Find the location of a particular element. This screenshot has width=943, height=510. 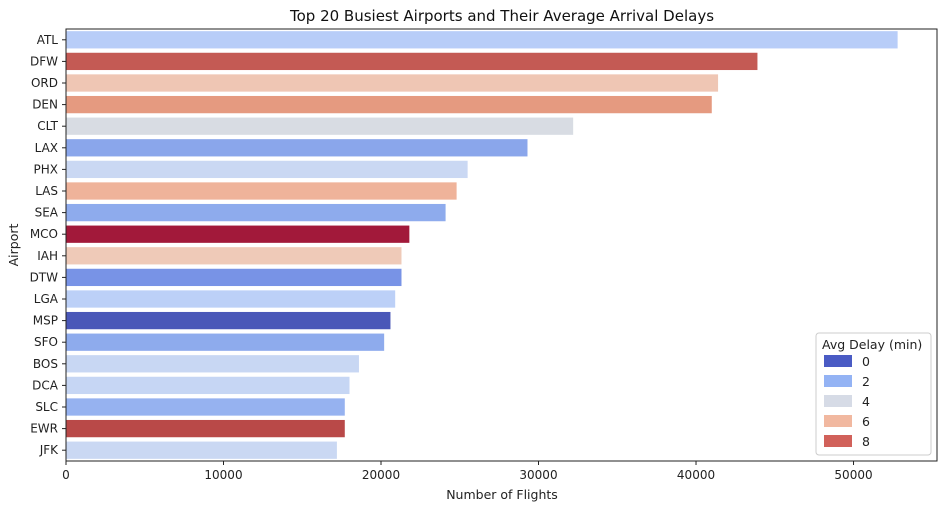

x-axis-label: Number of Flights is located at coordinates (502, 494).